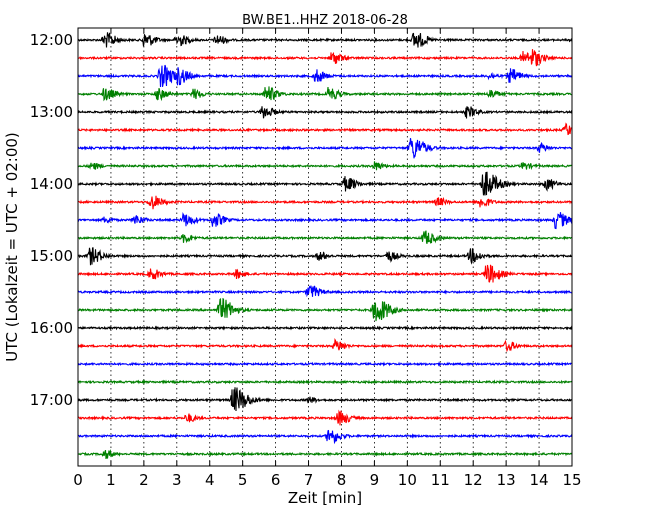 The width and height of the screenshot is (650, 520). I want to click on x-tick-label: 14, so click(539, 480).